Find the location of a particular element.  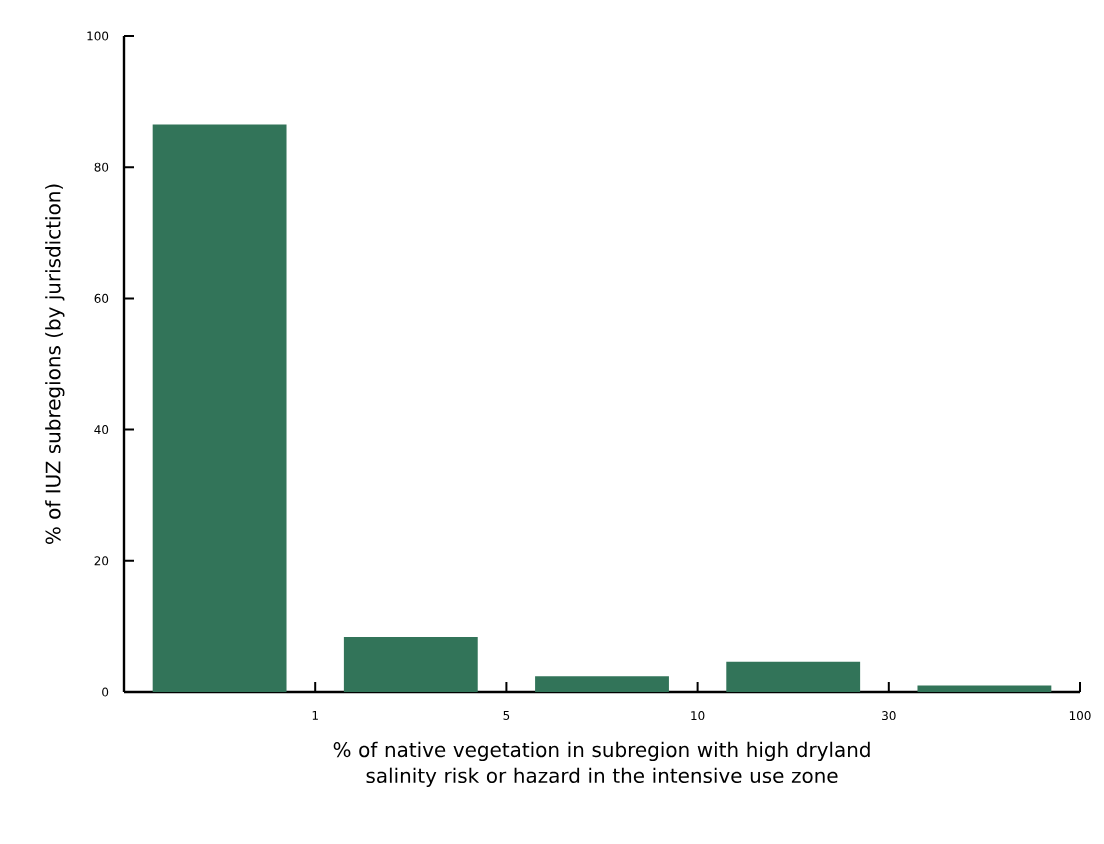

x-axis-title: % of native vegetation in subregion with high dryland salinity risk or hazard in the intensive use zone is located at coordinates (601, 764).